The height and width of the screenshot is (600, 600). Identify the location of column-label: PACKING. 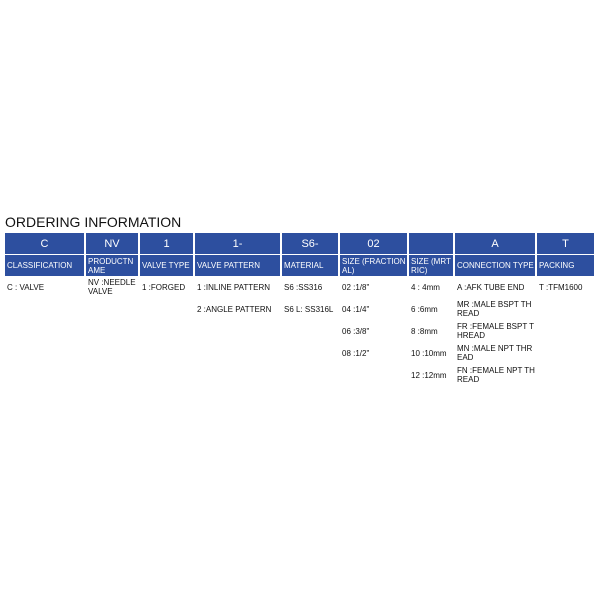
(566, 265).